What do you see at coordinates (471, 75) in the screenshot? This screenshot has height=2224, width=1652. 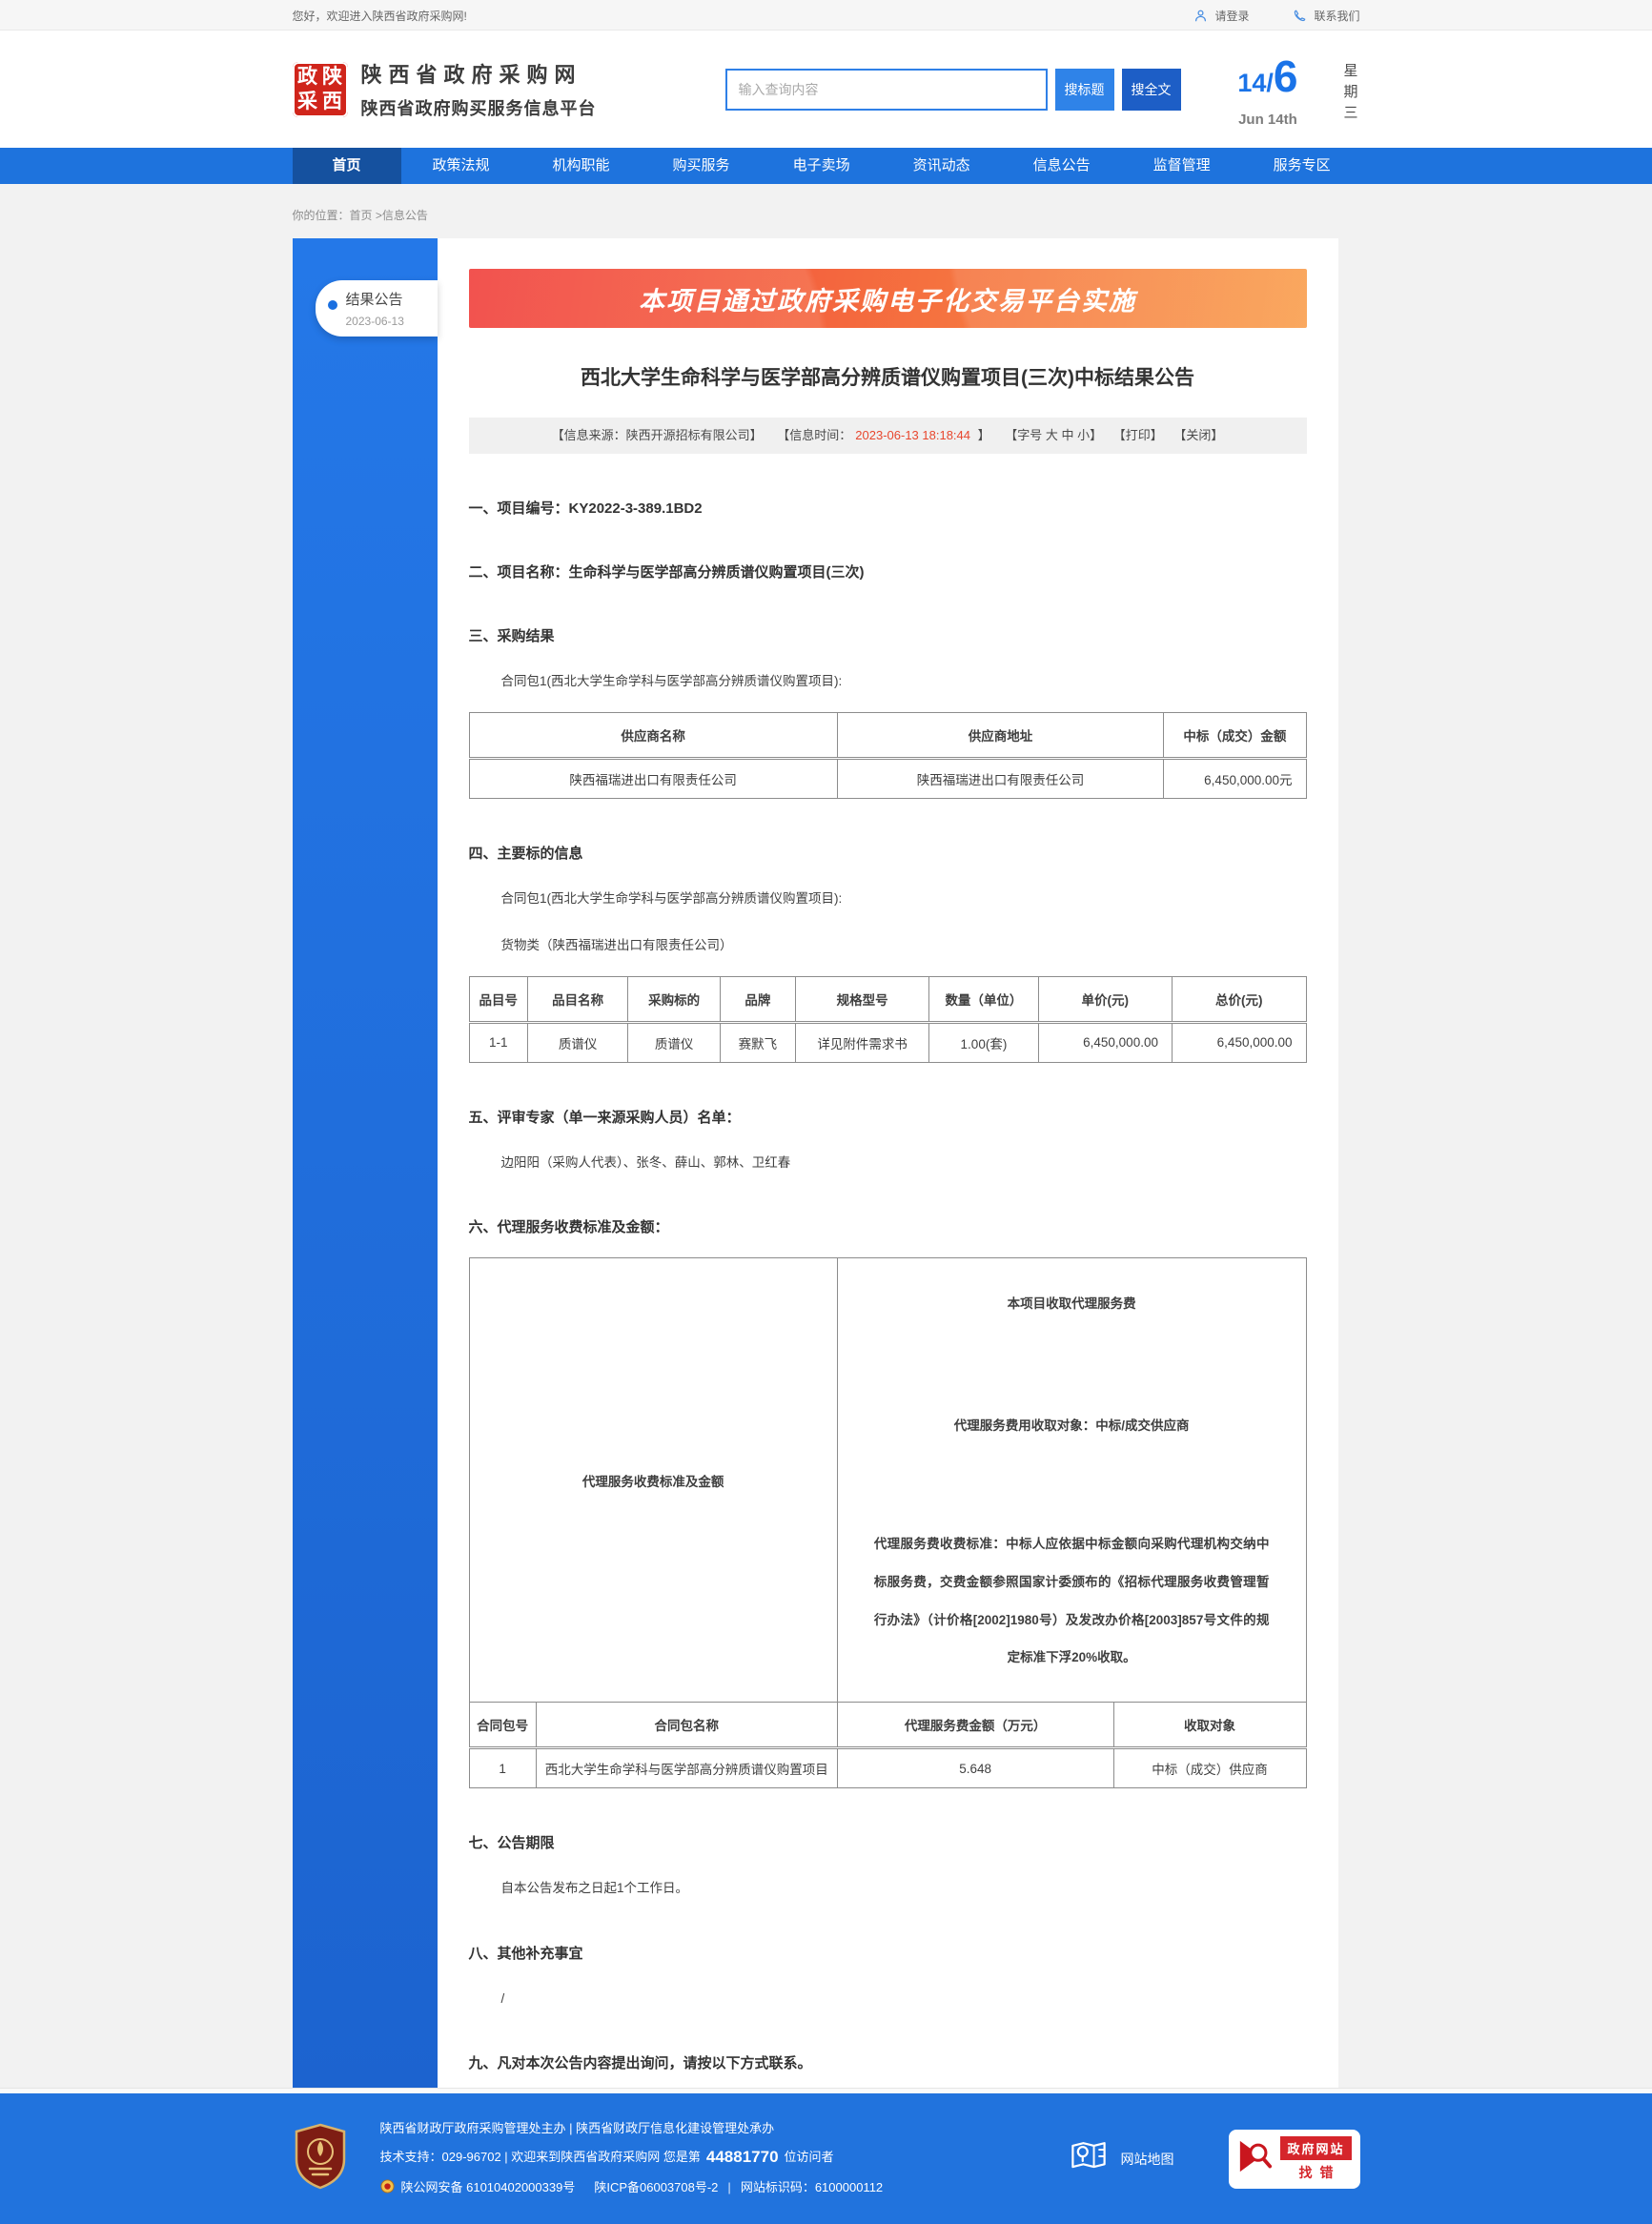 I see `site-title: 陕西省政府采购网` at bounding box center [471, 75].